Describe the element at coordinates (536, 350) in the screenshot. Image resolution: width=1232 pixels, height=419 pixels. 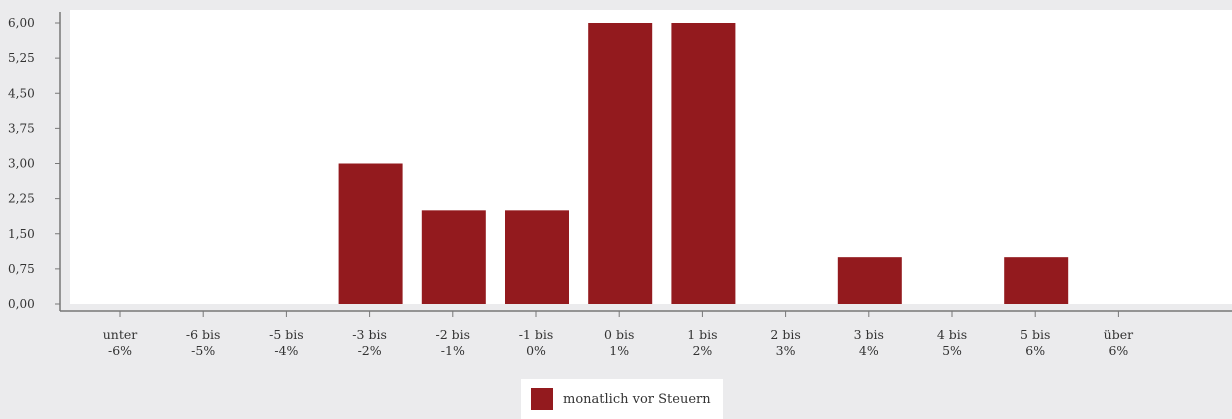
I see `x-tick-label: 0%` at that location.